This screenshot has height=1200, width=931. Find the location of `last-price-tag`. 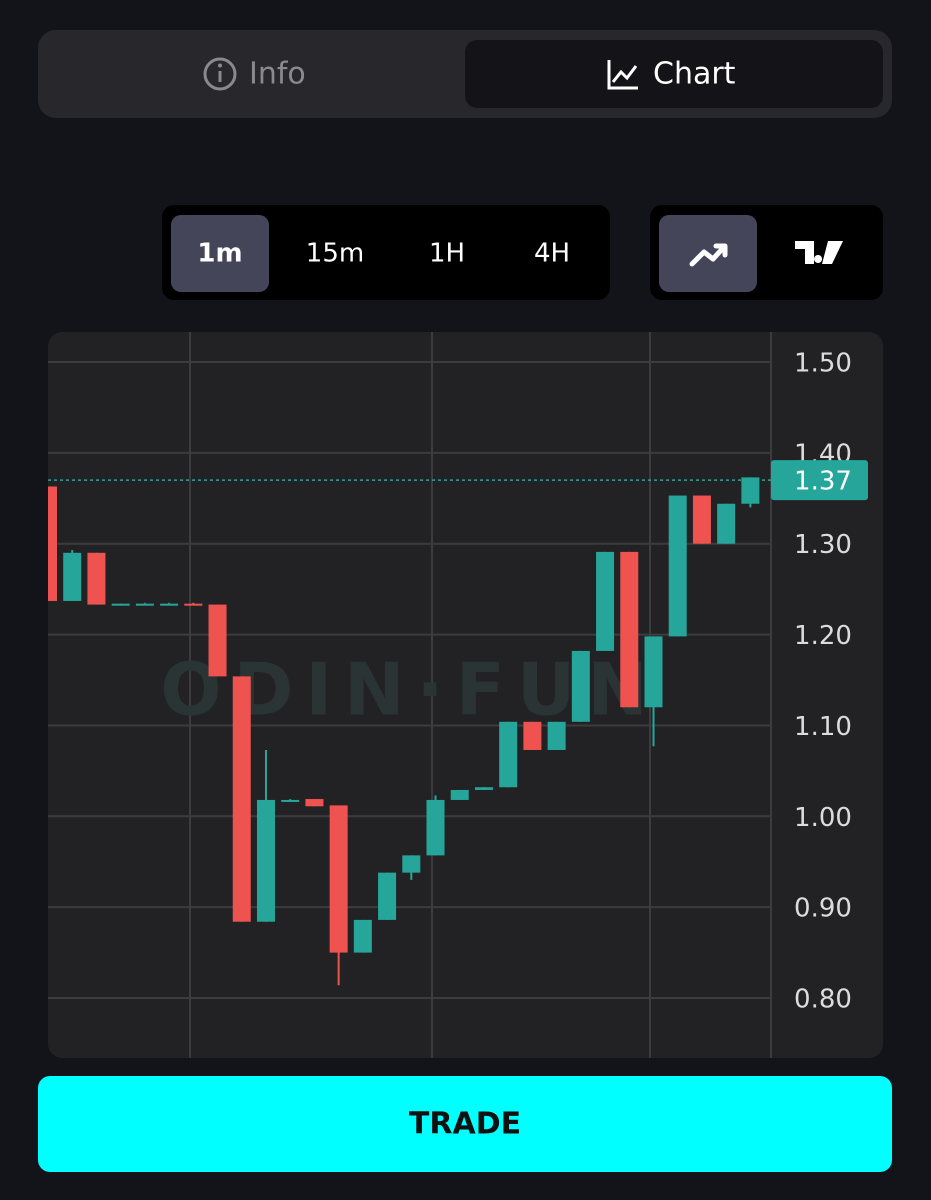

last-price-tag is located at coordinates (819, 480).